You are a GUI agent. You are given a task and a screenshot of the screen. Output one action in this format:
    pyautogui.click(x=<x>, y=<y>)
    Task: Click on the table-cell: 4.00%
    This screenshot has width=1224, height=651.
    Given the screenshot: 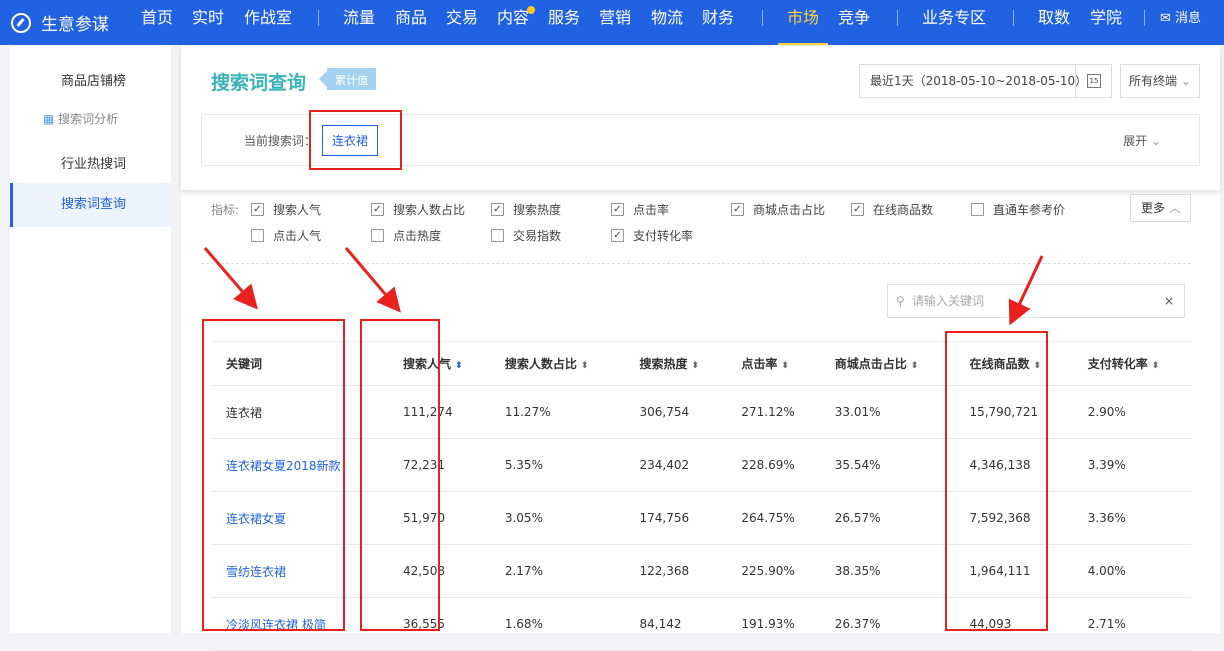 What is the action you would take?
    pyautogui.click(x=1131, y=571)
    